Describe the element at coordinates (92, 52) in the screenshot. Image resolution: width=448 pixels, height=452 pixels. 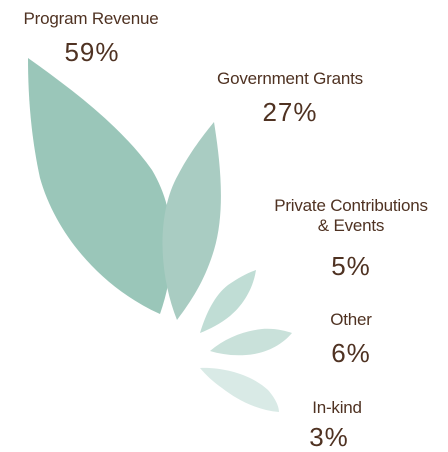
I see `value-label-program-revenue: 59%` at that location.